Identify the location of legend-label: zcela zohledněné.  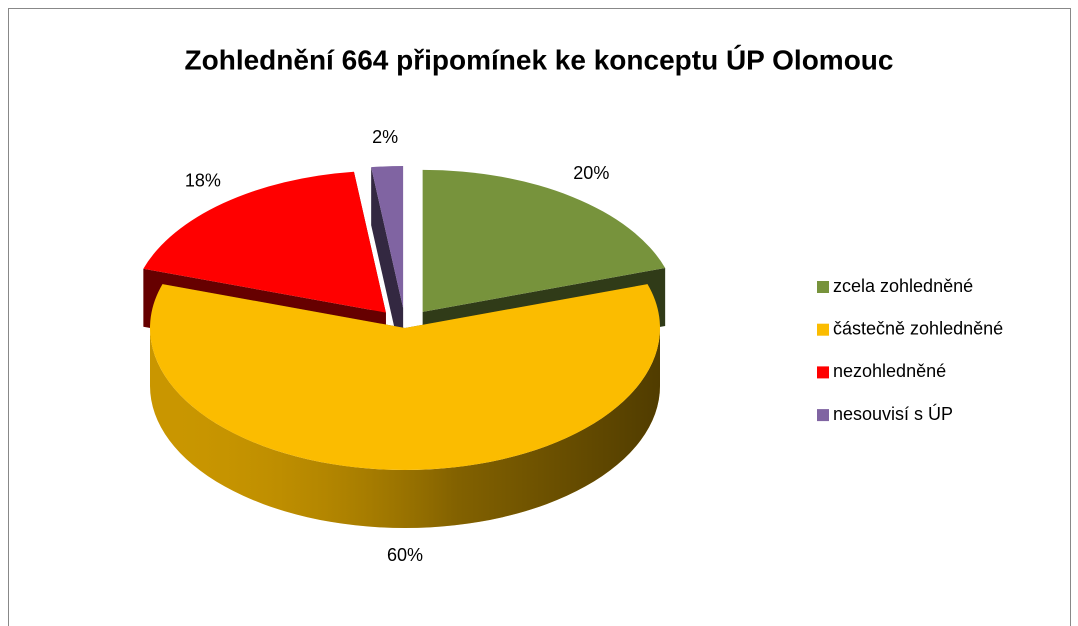
(903, 286).